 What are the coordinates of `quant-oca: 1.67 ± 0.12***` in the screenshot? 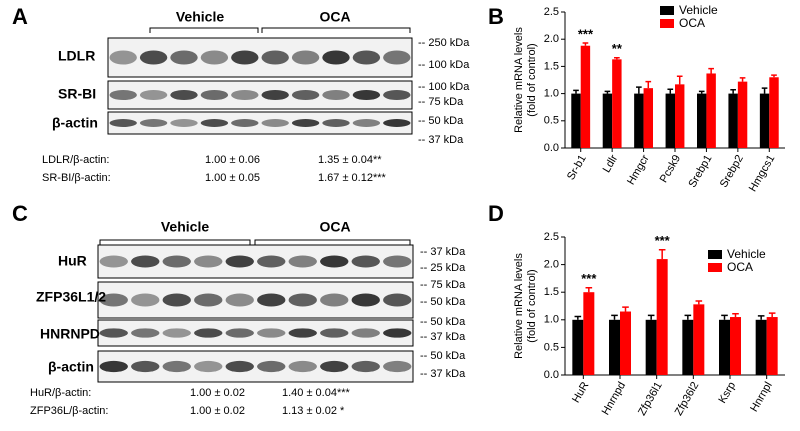 It's located at (352, 178).